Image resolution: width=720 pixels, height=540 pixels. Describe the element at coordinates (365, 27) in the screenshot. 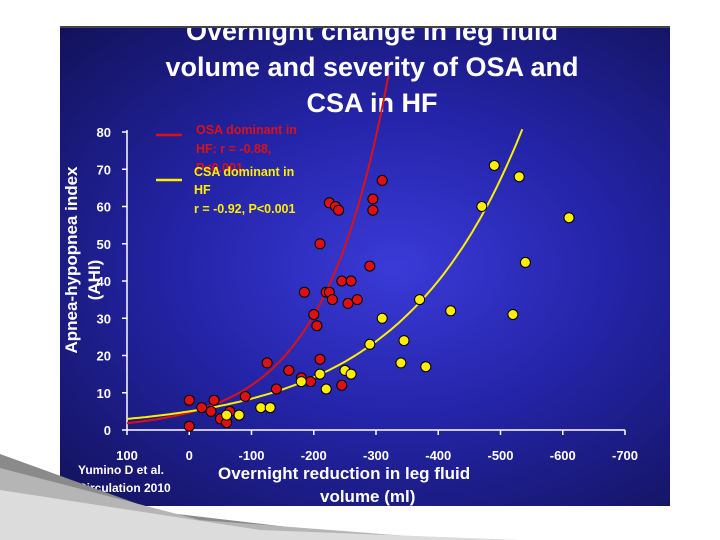

I see `slide-top-border` at that location.